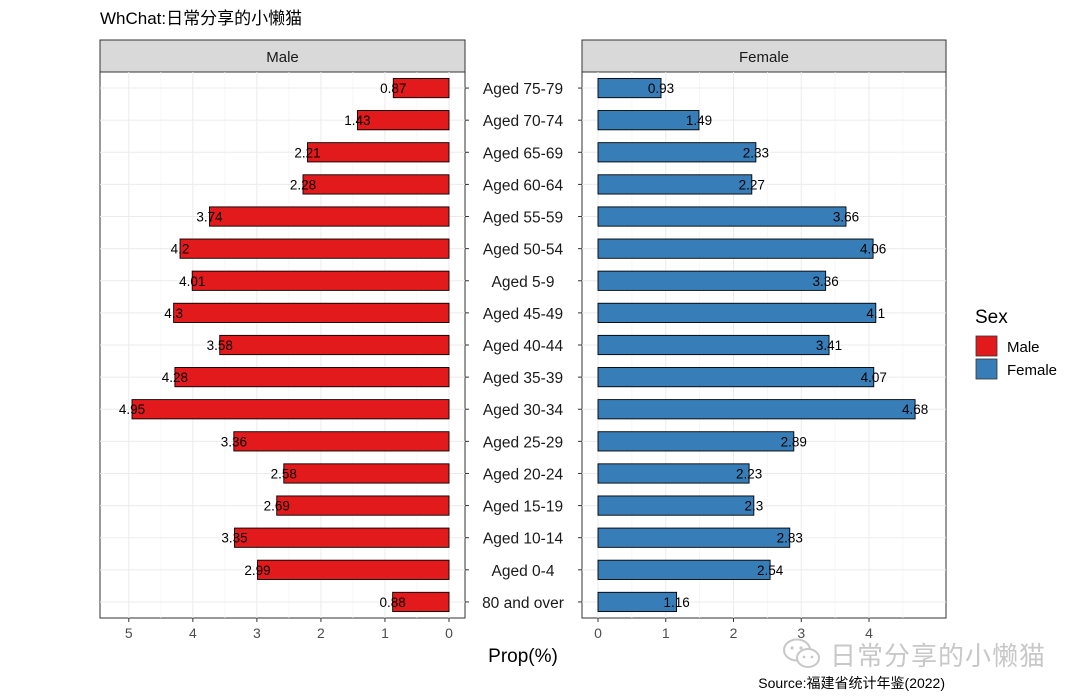 The width and height of the screenshot is (1080, 700). Describe the element at coordinates (289, 629) in the screenshot. I see `male-x-axis: 5 4 3 2 1 0` at that location.